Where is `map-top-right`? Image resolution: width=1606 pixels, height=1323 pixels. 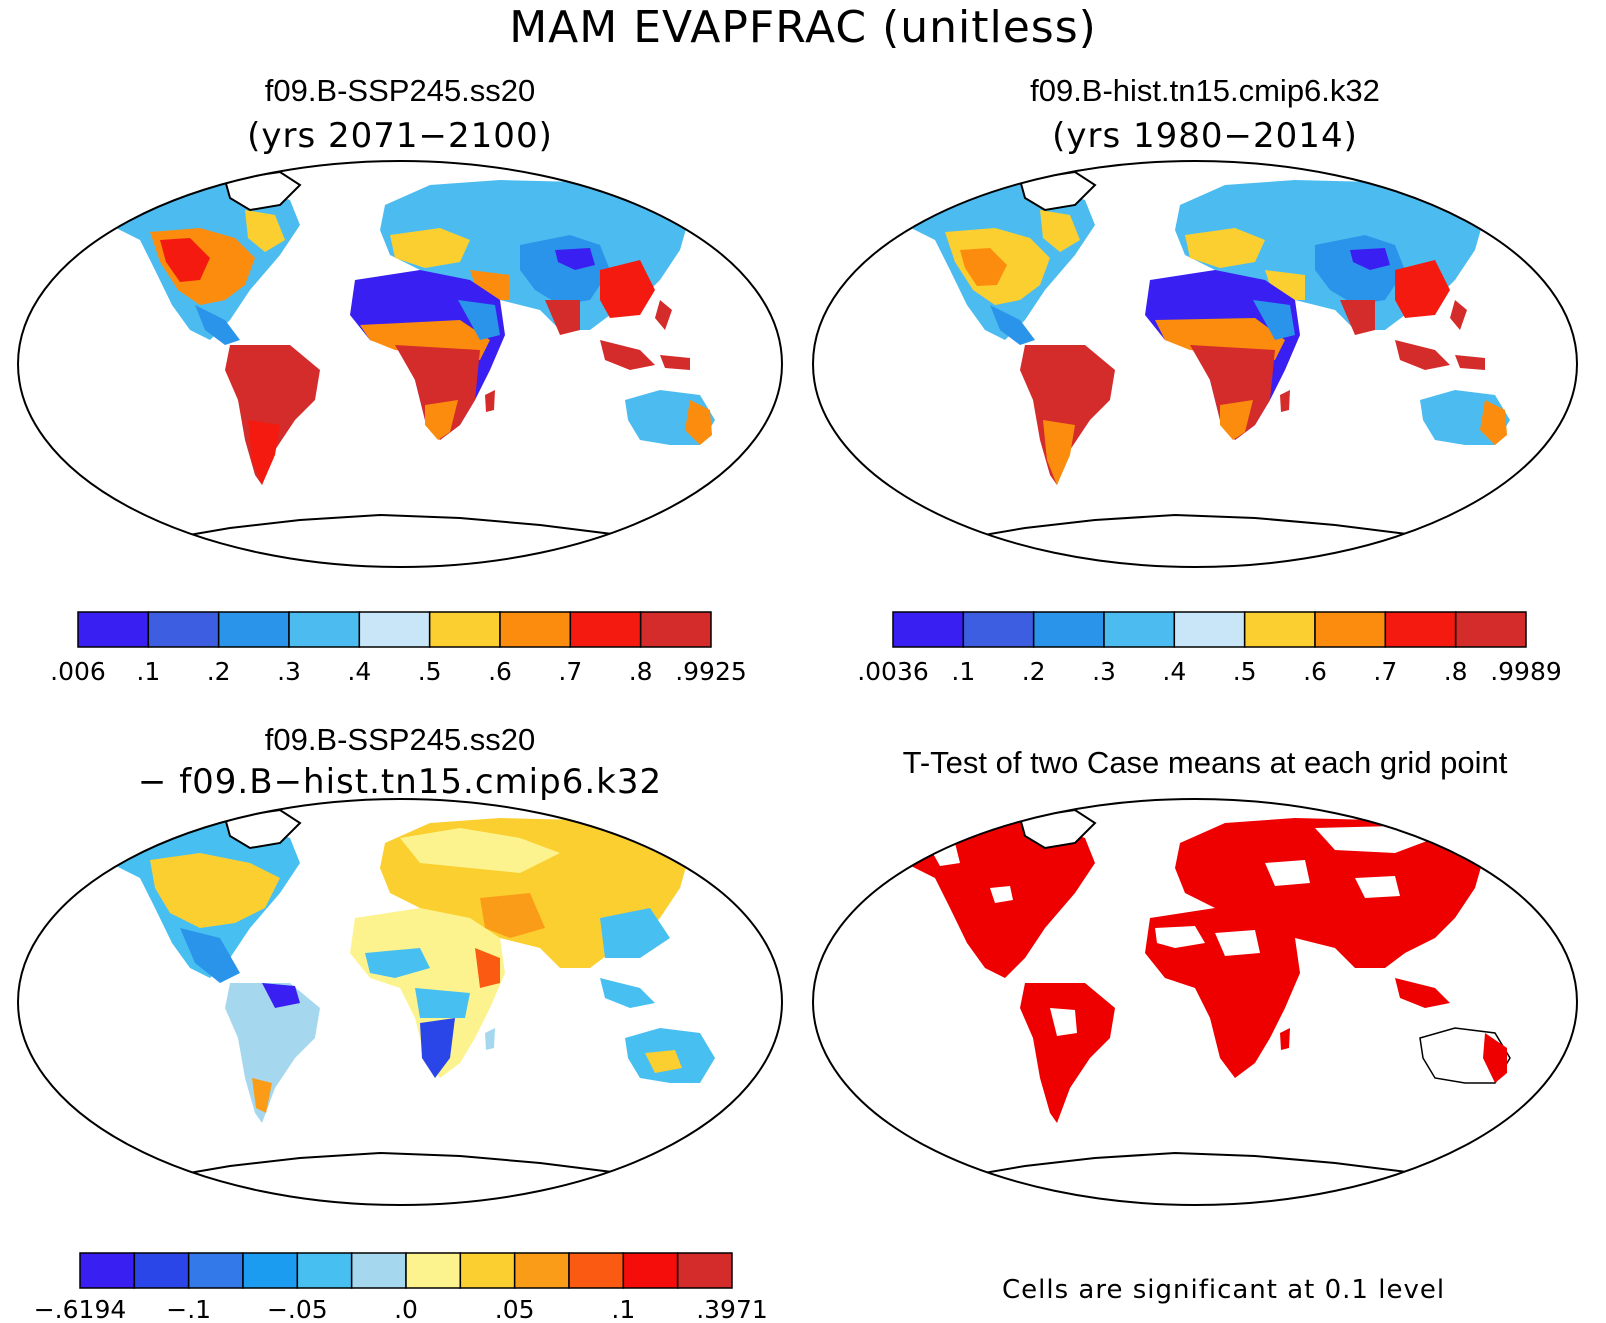
map-top-right is located at coordinates (1200, 359).